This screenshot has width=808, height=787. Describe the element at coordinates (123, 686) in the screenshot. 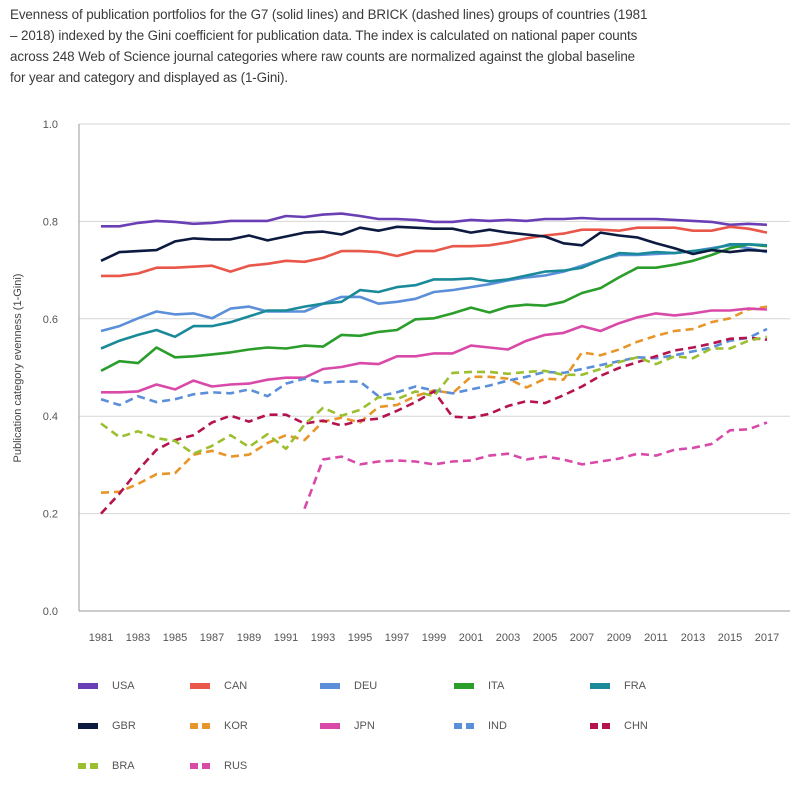

I see `legend-label: USA` at that location.